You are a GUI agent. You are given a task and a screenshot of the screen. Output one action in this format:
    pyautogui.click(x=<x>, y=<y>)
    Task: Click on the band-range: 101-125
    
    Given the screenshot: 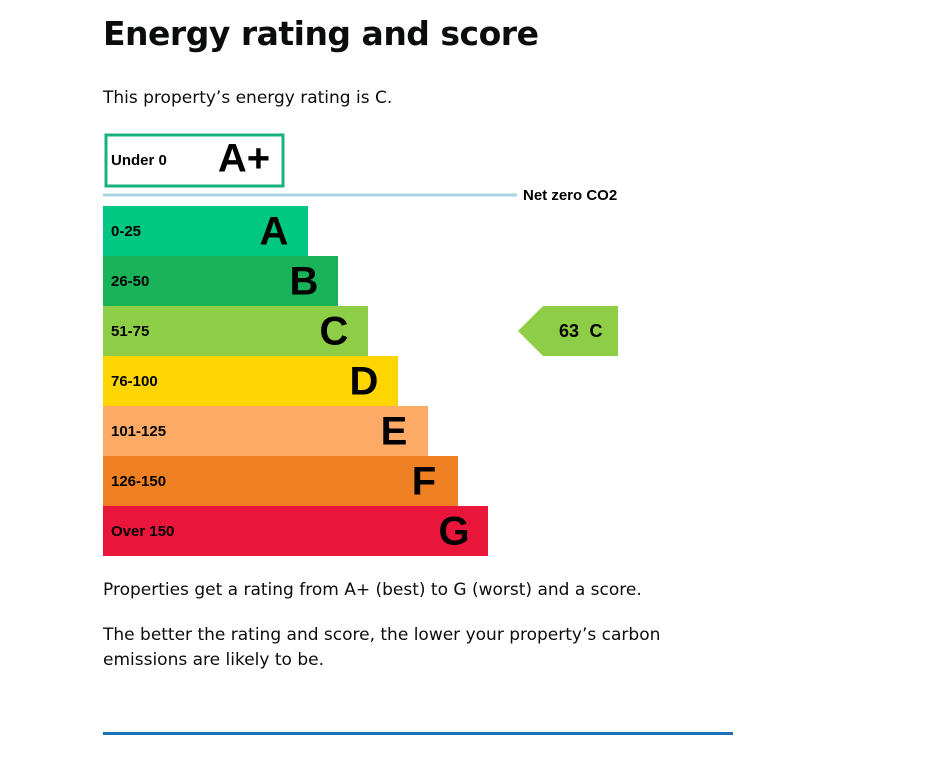 What is the action you would take?
    pyautogui.click(x=138, y=431)
    